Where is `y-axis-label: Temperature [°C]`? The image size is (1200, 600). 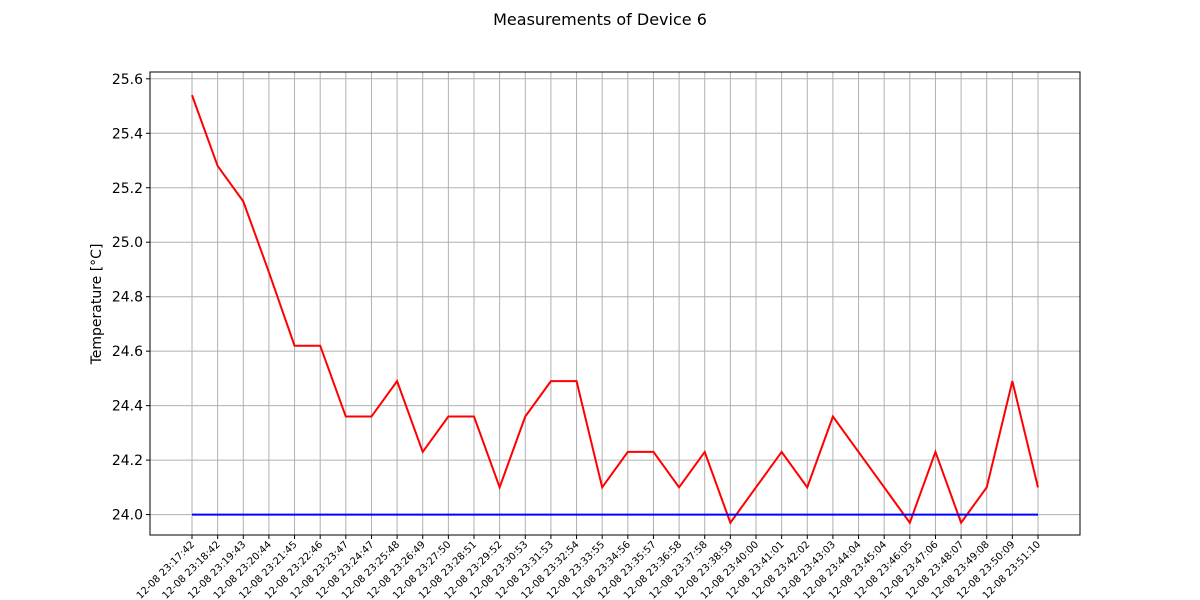 y-axis-label: Temperature [°C] is located at coordinates (97, 305).